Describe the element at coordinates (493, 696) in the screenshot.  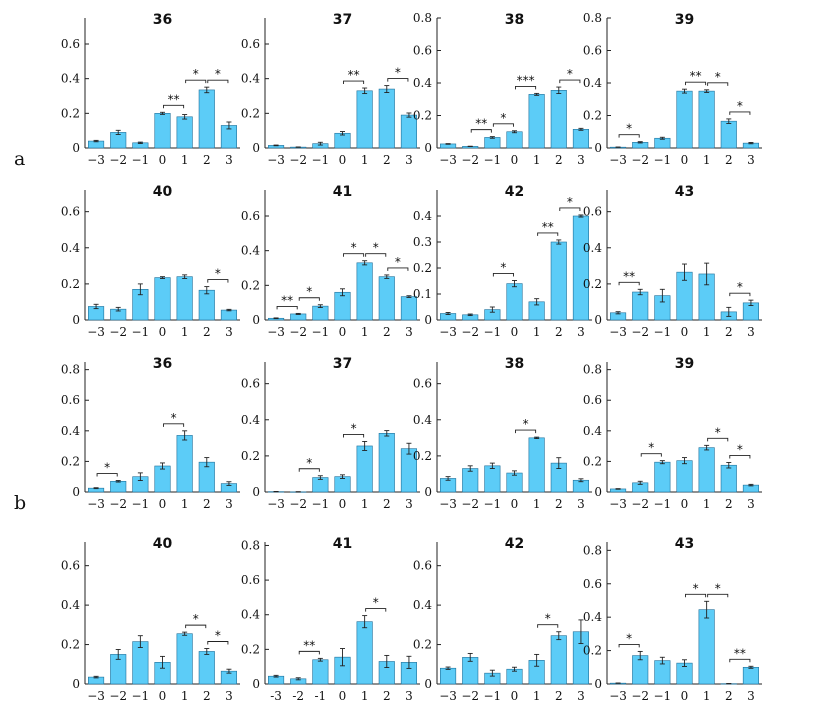
I see `x-tick-label: −1` at that location.